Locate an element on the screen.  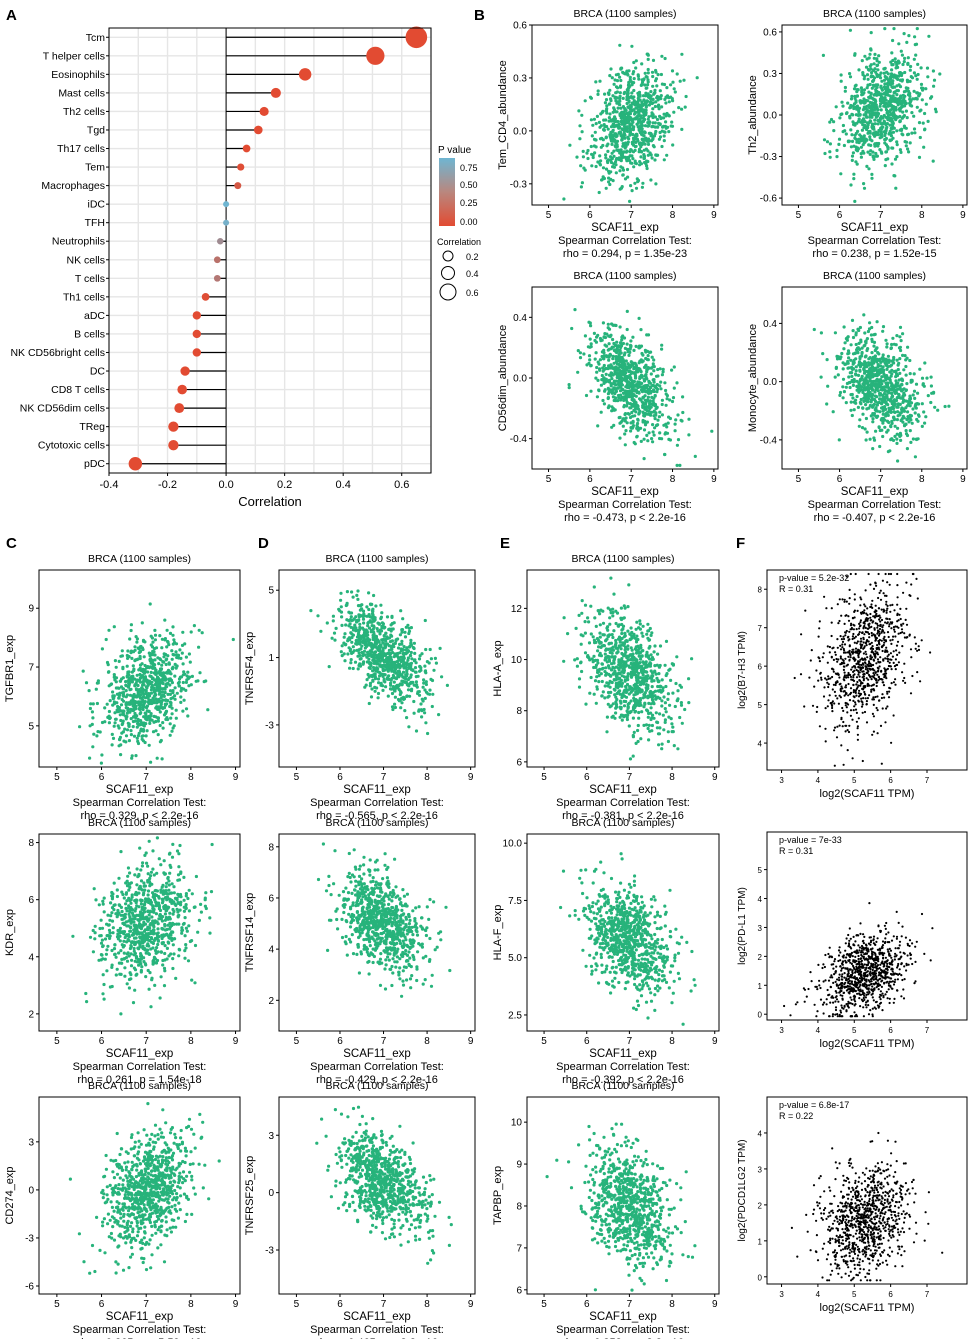
size-legend-label: 0.6 is located at coordinates (472, 293).